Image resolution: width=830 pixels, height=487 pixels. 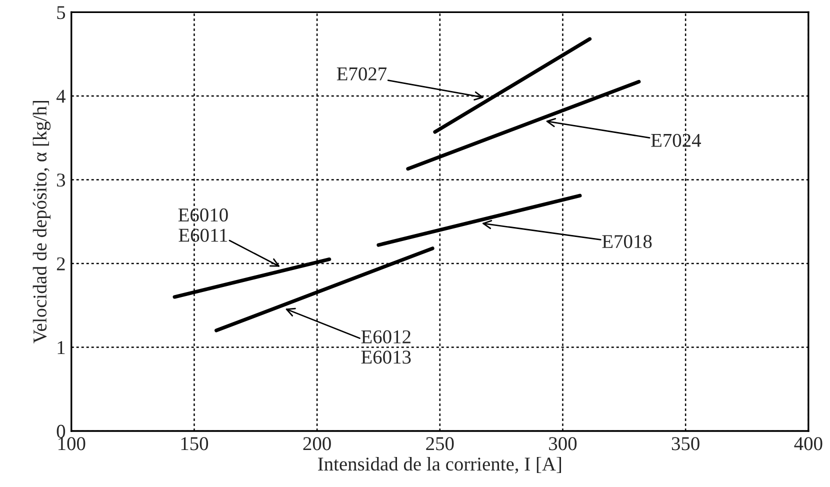 I want to click on x-tick-label: 200, so click(x=317, y=443).